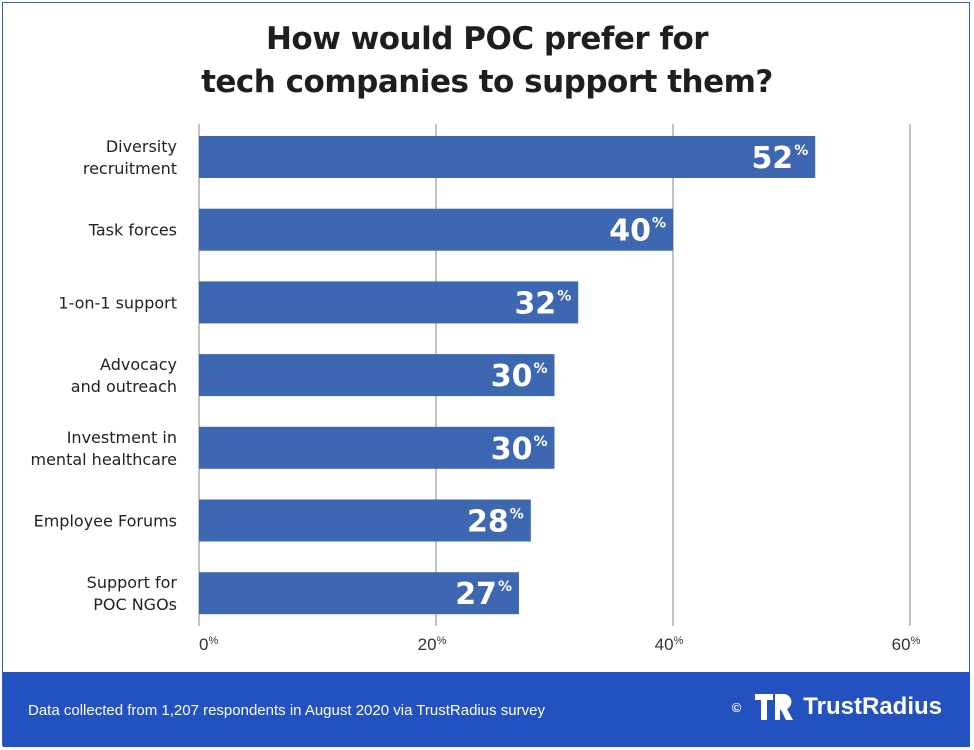 This screenshot has width=974, height=750. I want to click on category-label: mental healthcare, so click(104, 459).